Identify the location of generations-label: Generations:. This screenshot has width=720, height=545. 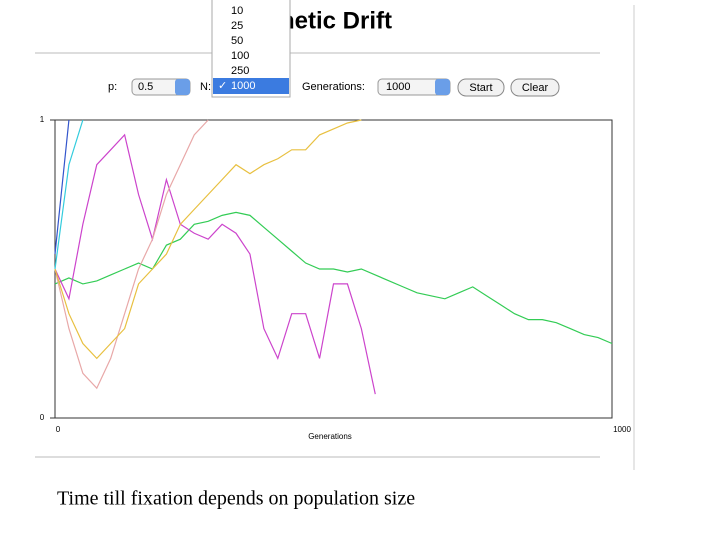
(333, 87).